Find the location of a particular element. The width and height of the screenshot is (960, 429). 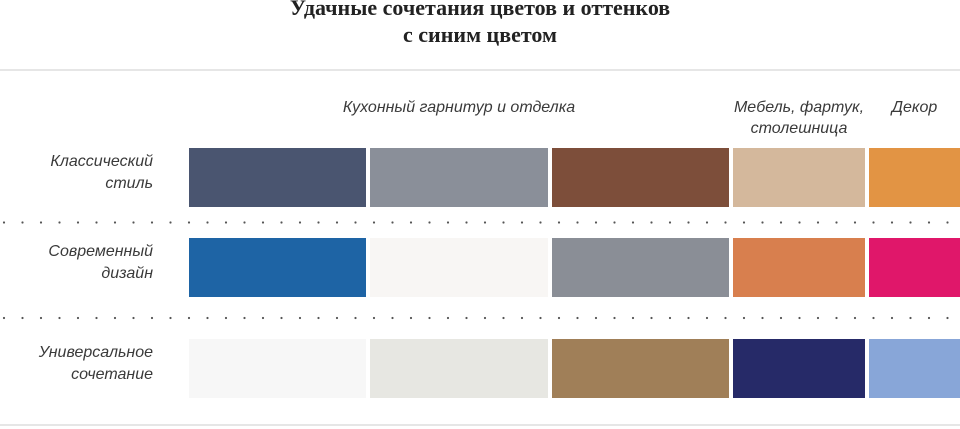

row-label: Универсальное is located at coordinates (95, 352).